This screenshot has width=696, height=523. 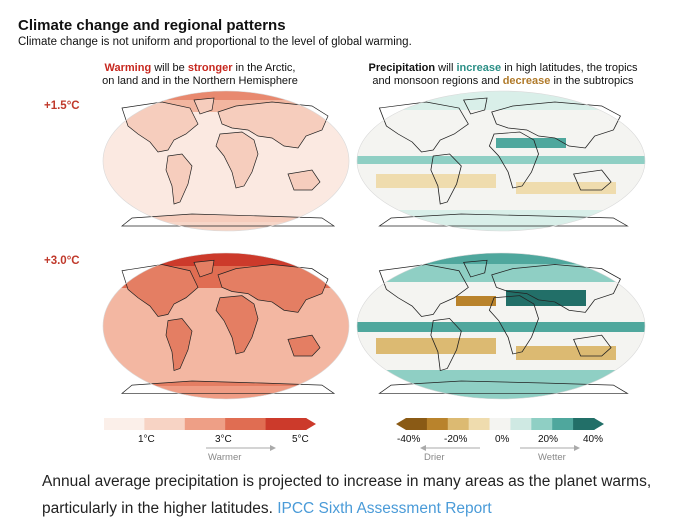 What do you see at coordinates (226, 161) in the screenshot?
I see `warming-map-1-5c` at bounding box center [226, 161].